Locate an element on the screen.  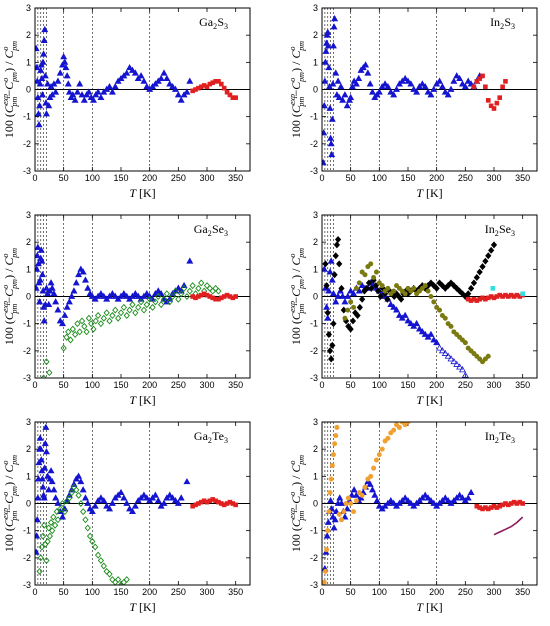
y-axis-title: 100 (Cexppm −Copm ) / Copm is located at coordinates (10, 89).